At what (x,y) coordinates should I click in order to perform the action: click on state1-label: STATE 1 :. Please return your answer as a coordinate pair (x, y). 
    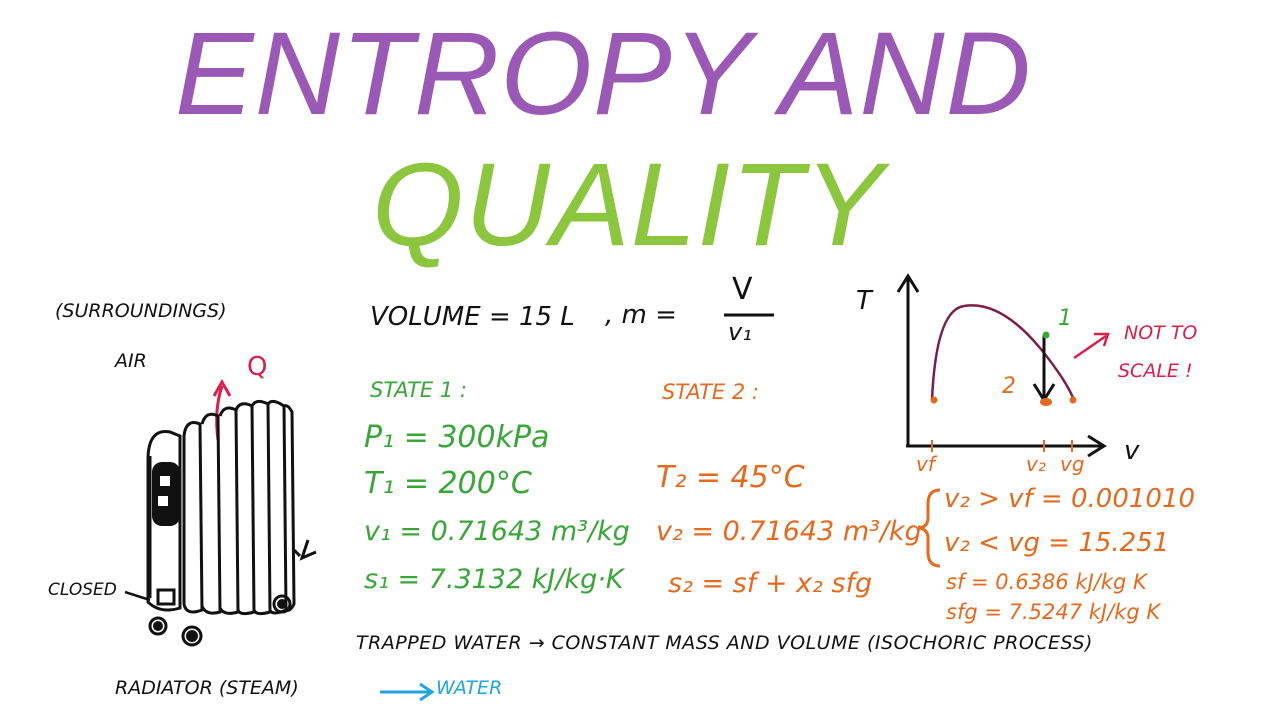
    Looking at the image, I should click on (418, 390).